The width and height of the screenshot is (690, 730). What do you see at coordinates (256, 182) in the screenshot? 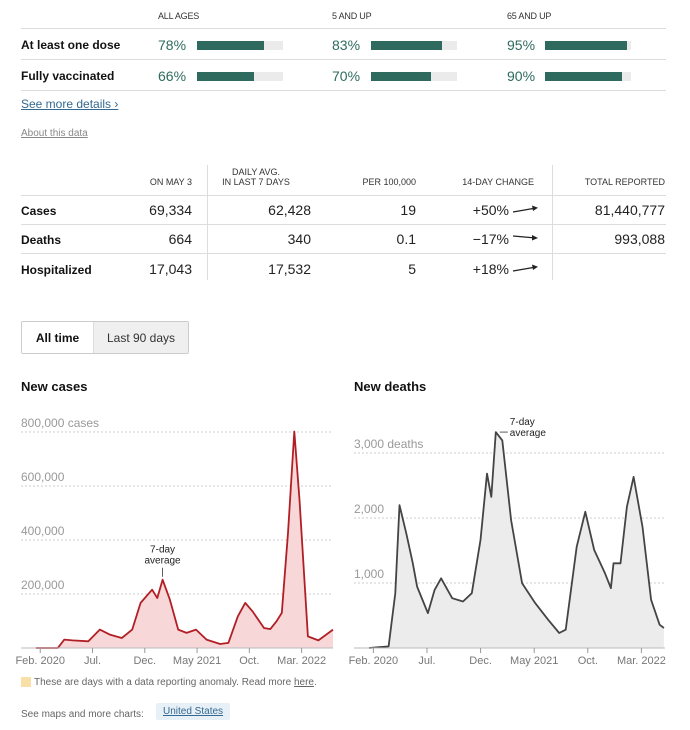
I see `header-line: IN LAST 7 DAYS` at bounding box center [256, 182].